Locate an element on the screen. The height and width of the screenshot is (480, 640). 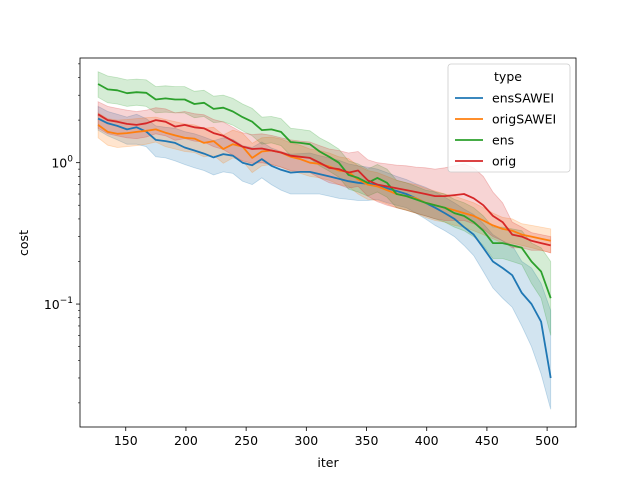
x-tick-label: 250 is located at coordinates (246, 440).